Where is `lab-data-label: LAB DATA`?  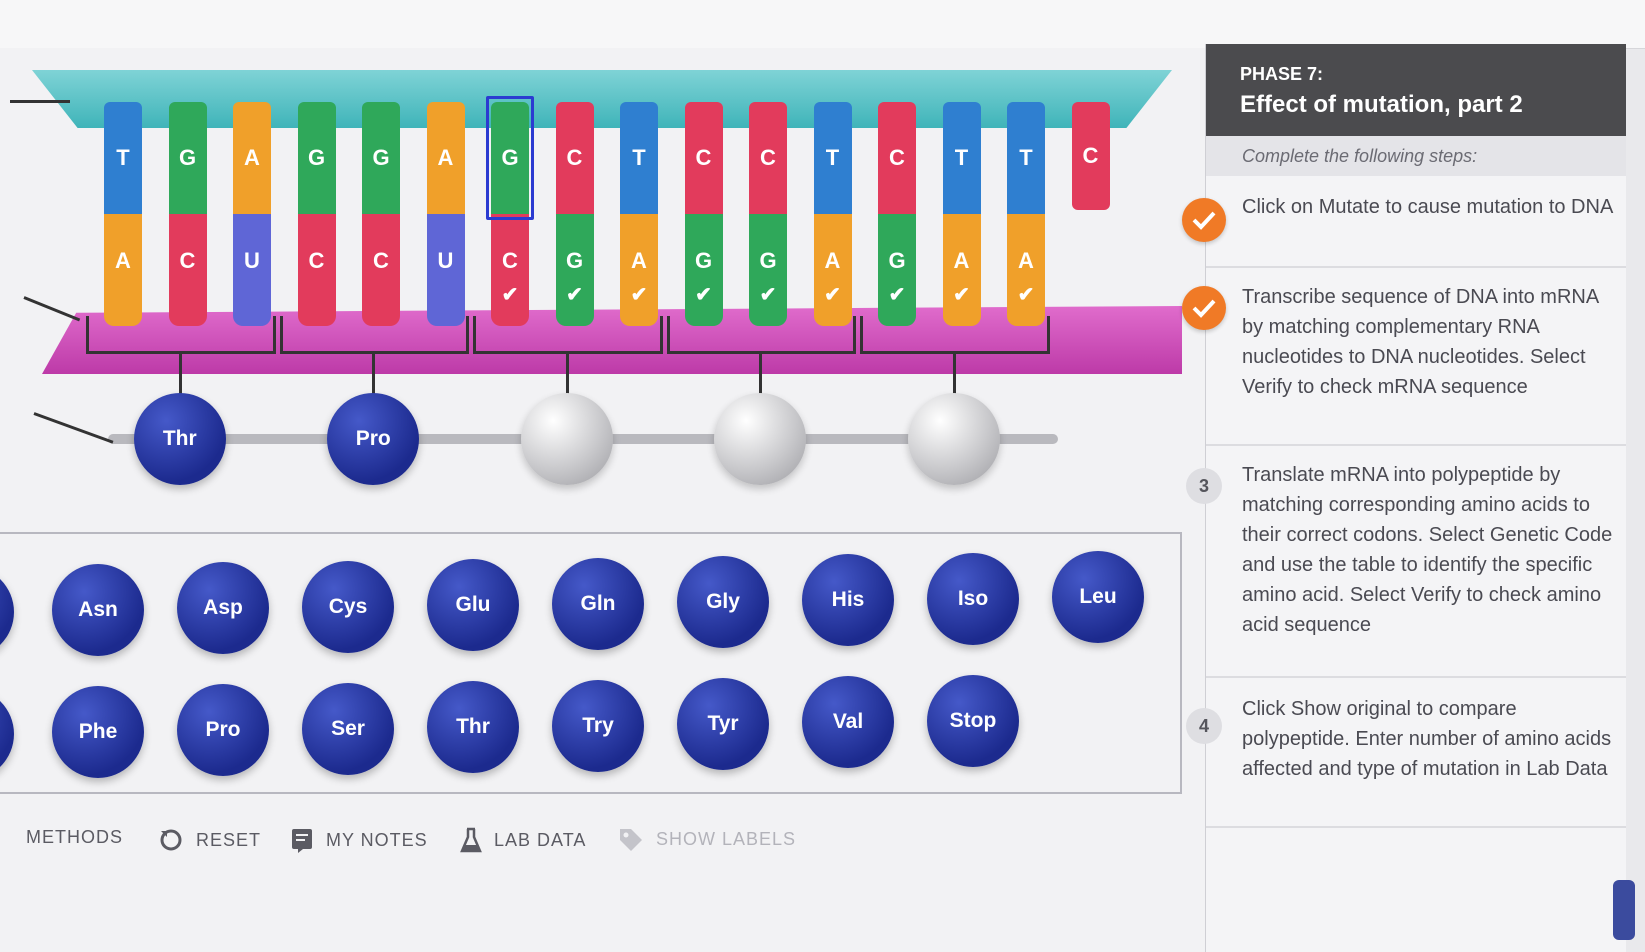 lab-data-label: LAB DATA is located at coordinates (540, 839).